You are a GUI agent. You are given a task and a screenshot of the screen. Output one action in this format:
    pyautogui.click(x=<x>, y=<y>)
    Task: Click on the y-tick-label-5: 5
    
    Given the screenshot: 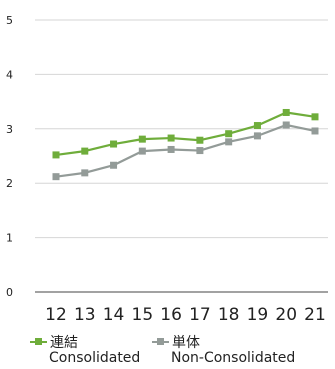 What is the action you would take?
    pyautogui.click(x=9, y=20)
    